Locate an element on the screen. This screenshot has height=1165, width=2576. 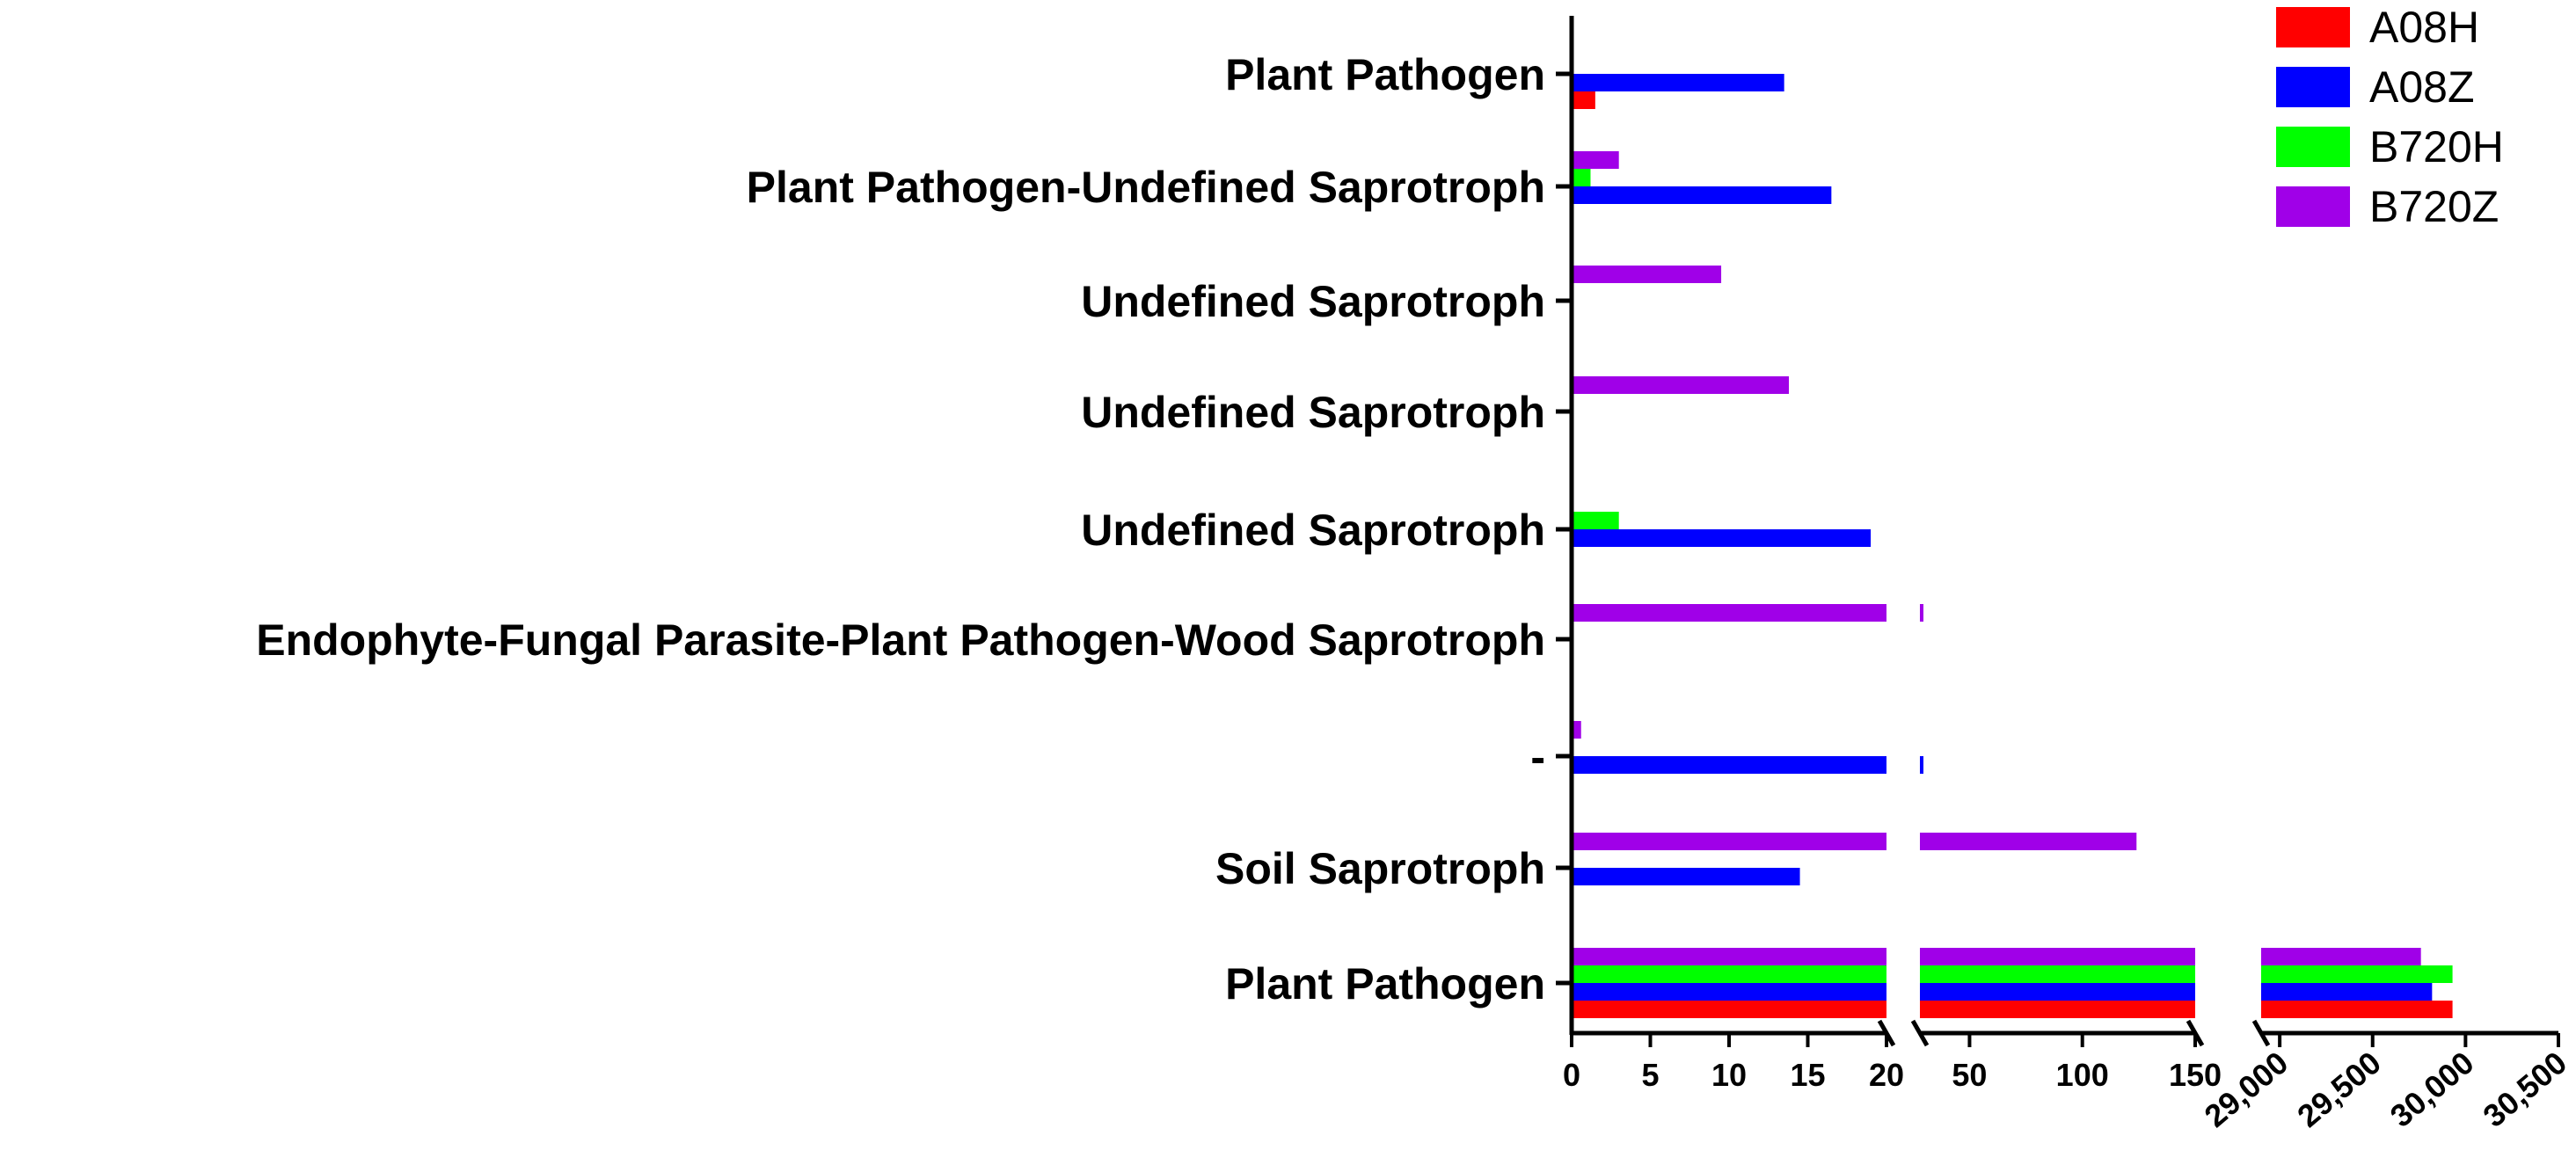
bar-b720z-0-part2 is located at coordinates (2341, 957).